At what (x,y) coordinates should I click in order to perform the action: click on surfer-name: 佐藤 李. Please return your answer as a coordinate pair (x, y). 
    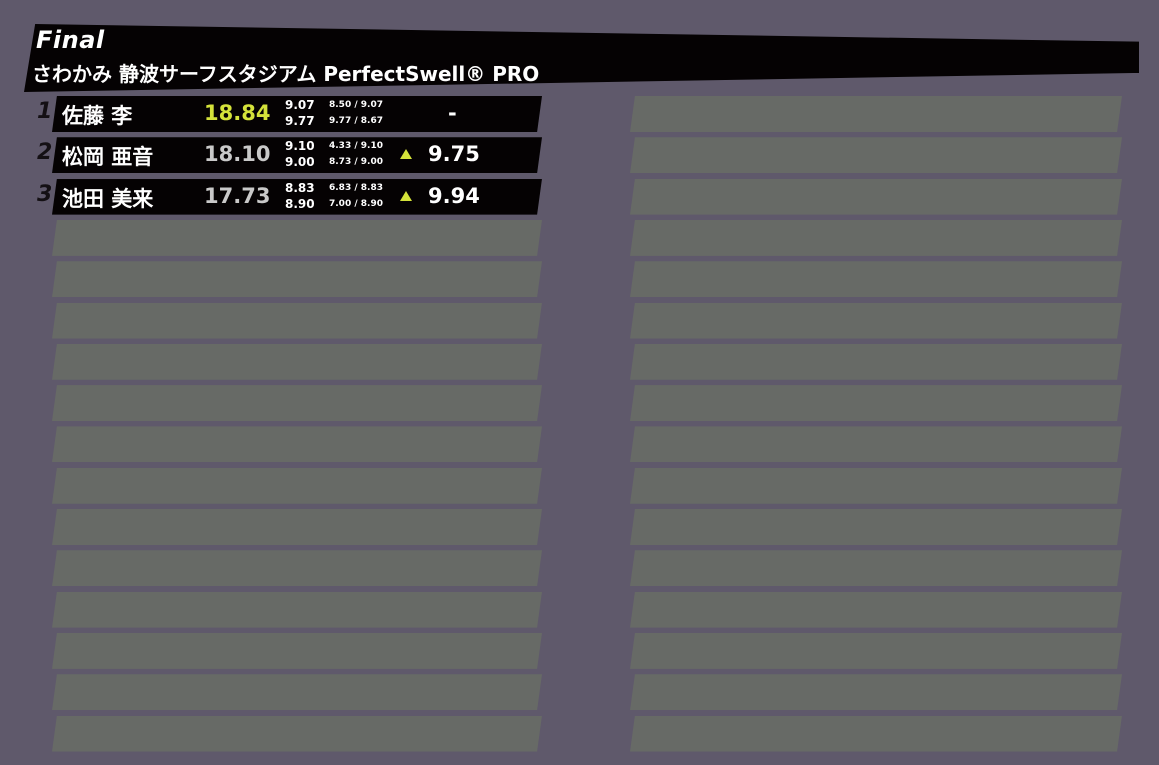
    Looking at the image, I should click on (97, 116).